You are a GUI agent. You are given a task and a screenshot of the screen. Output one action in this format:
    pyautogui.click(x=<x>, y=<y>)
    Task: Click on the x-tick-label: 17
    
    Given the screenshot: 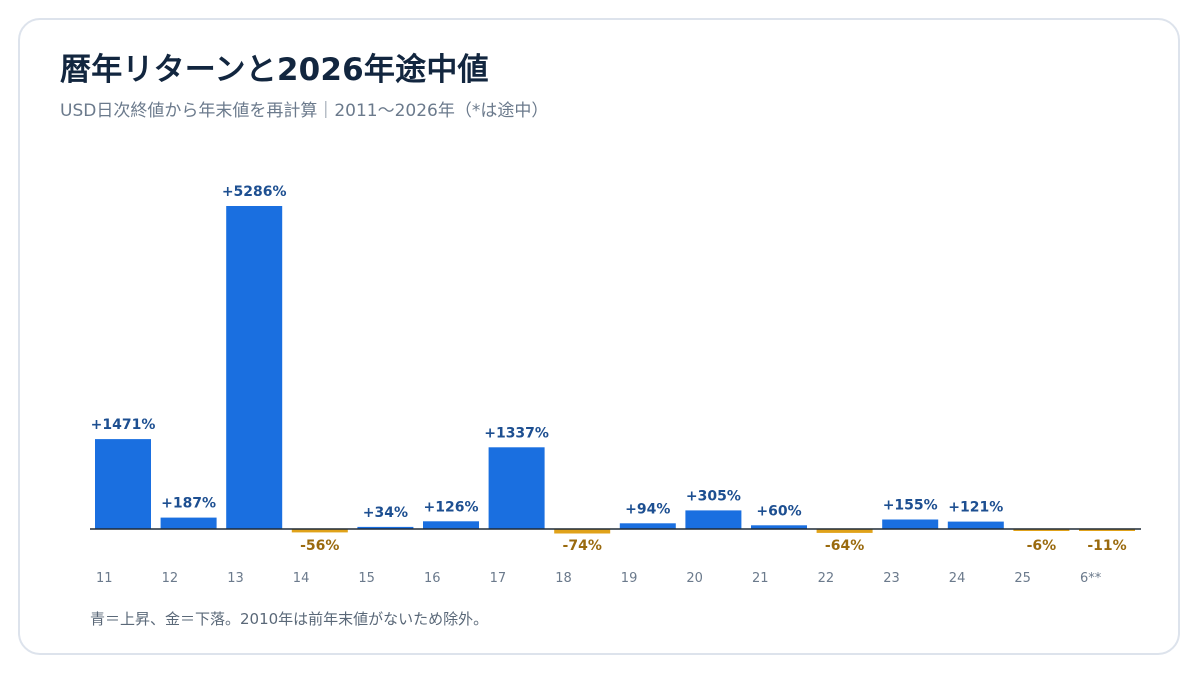 What is the action you would take?
    pyautogui.click(x=498, y=578)
    